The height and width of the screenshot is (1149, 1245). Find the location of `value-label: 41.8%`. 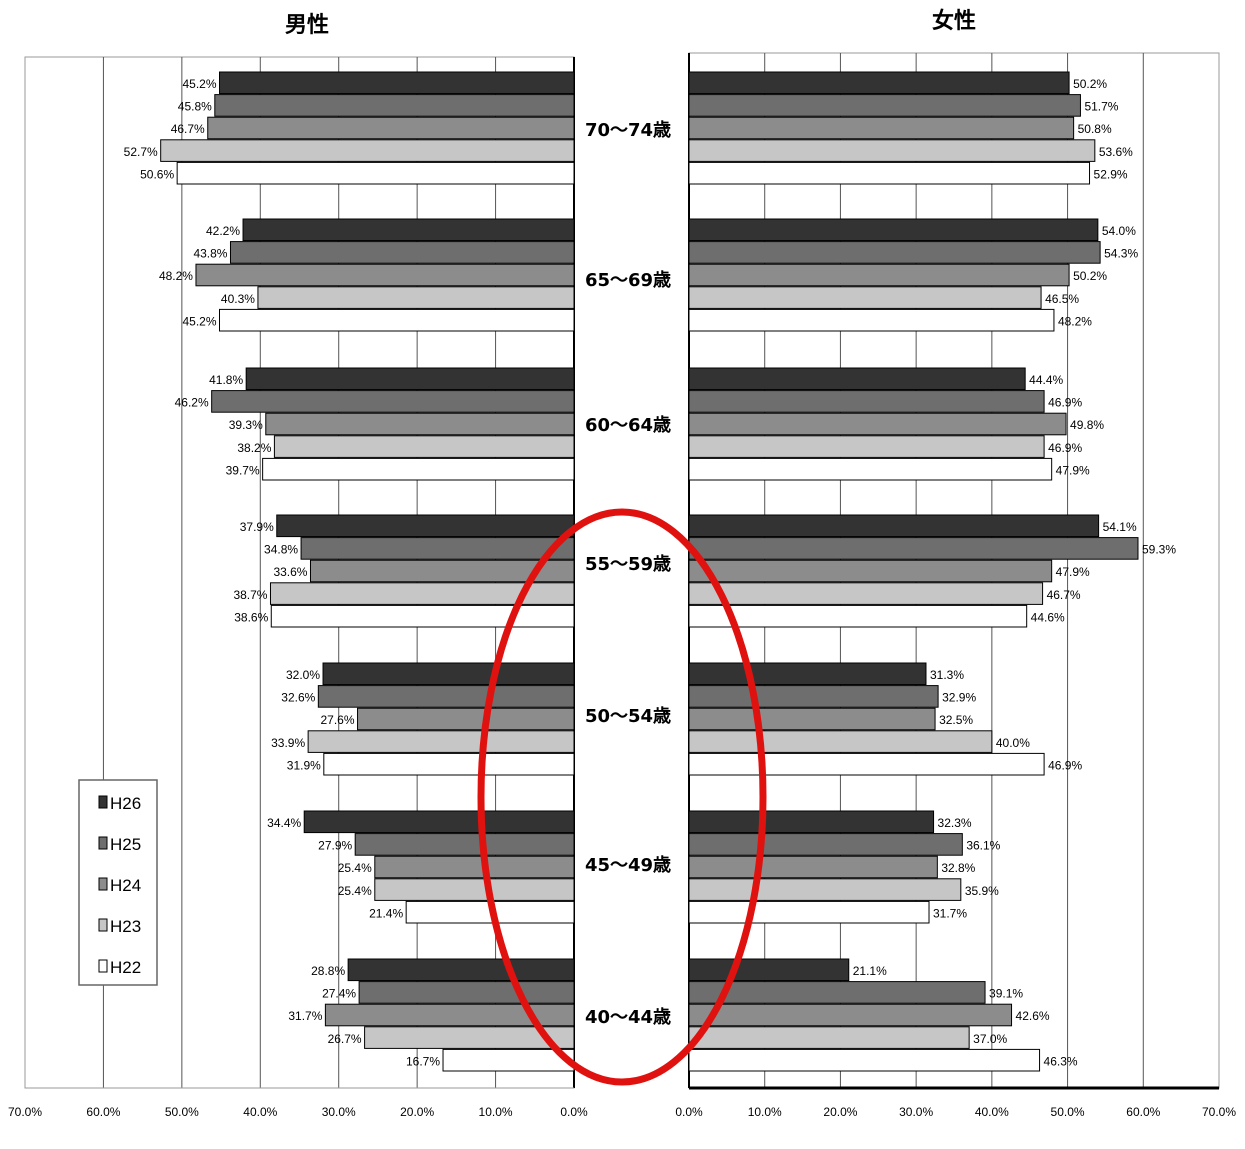

value-label: 41.8% is located at coordinates (226, 380).